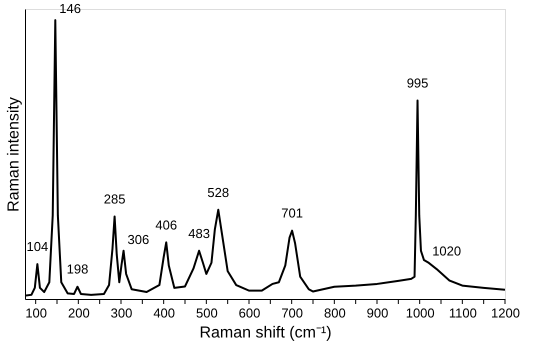 The image size is (550, 353). I want to click on annotation: 528, so click(218, 192).